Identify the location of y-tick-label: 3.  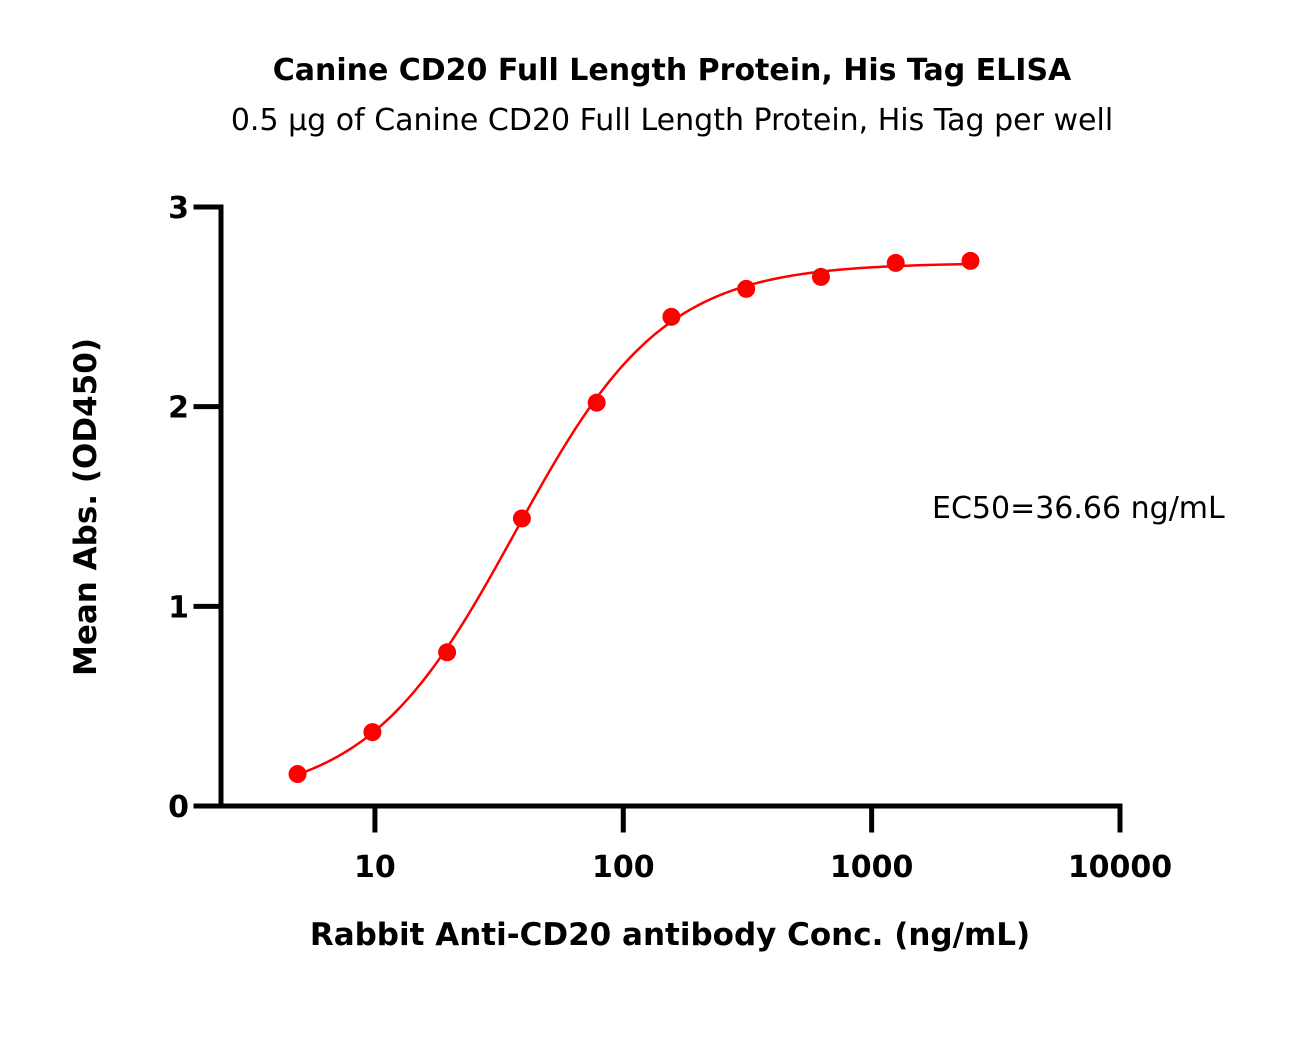
(178, 208).